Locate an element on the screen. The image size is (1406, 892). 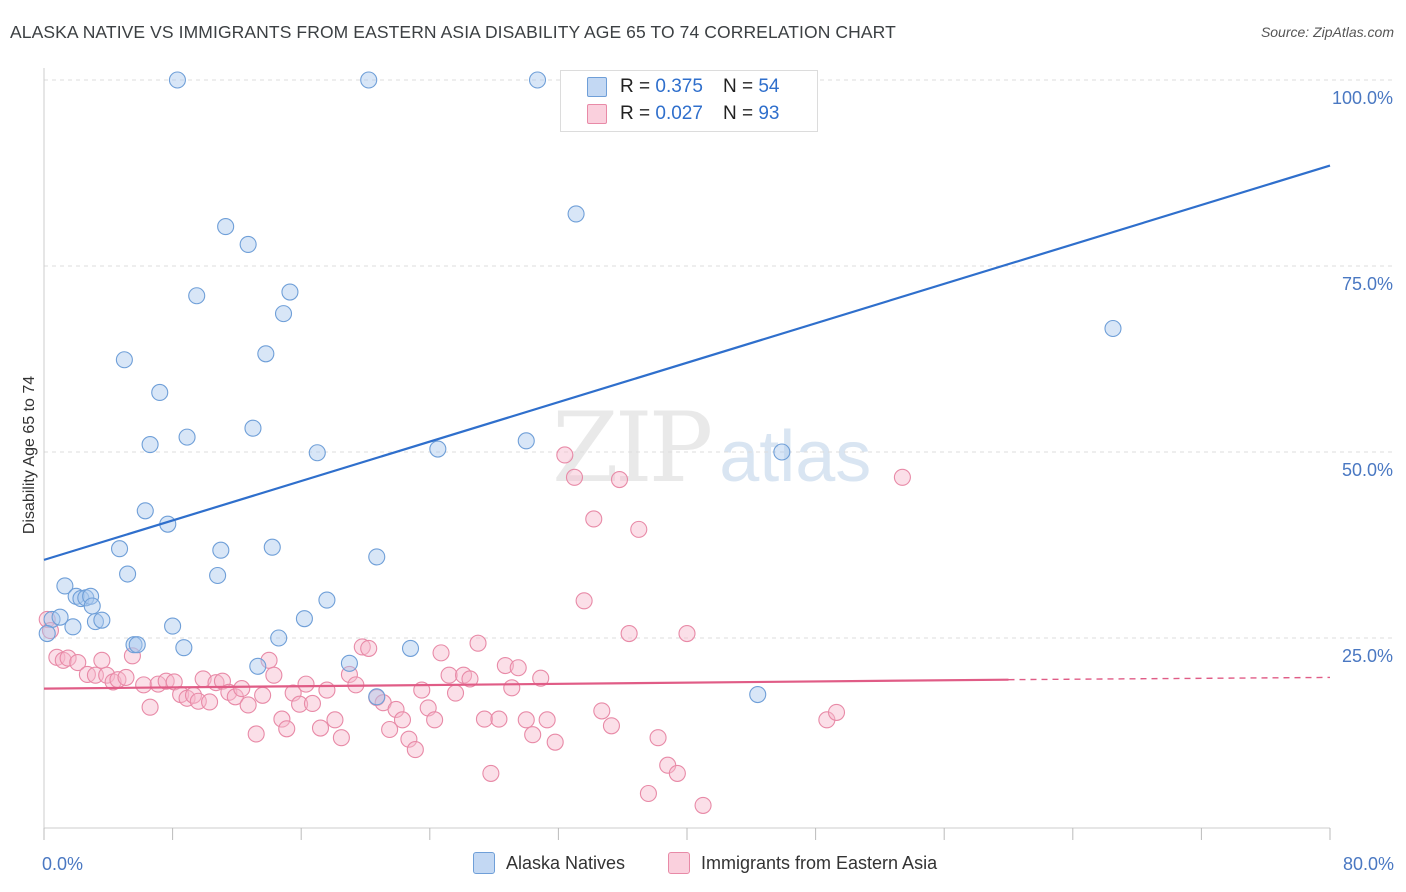
legend-r-value-2: 0.027 is located at coordinates (679, 113).